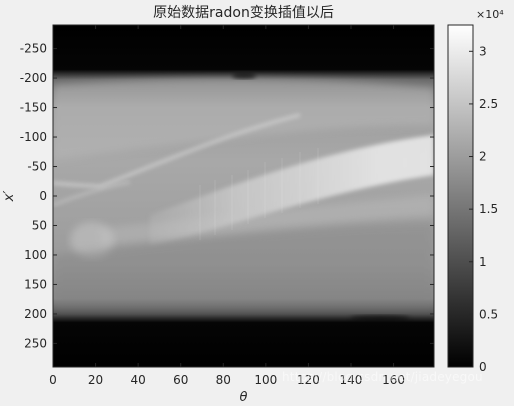  I want to click on colorbar-tick-label: 1.5, so click(488, 209).